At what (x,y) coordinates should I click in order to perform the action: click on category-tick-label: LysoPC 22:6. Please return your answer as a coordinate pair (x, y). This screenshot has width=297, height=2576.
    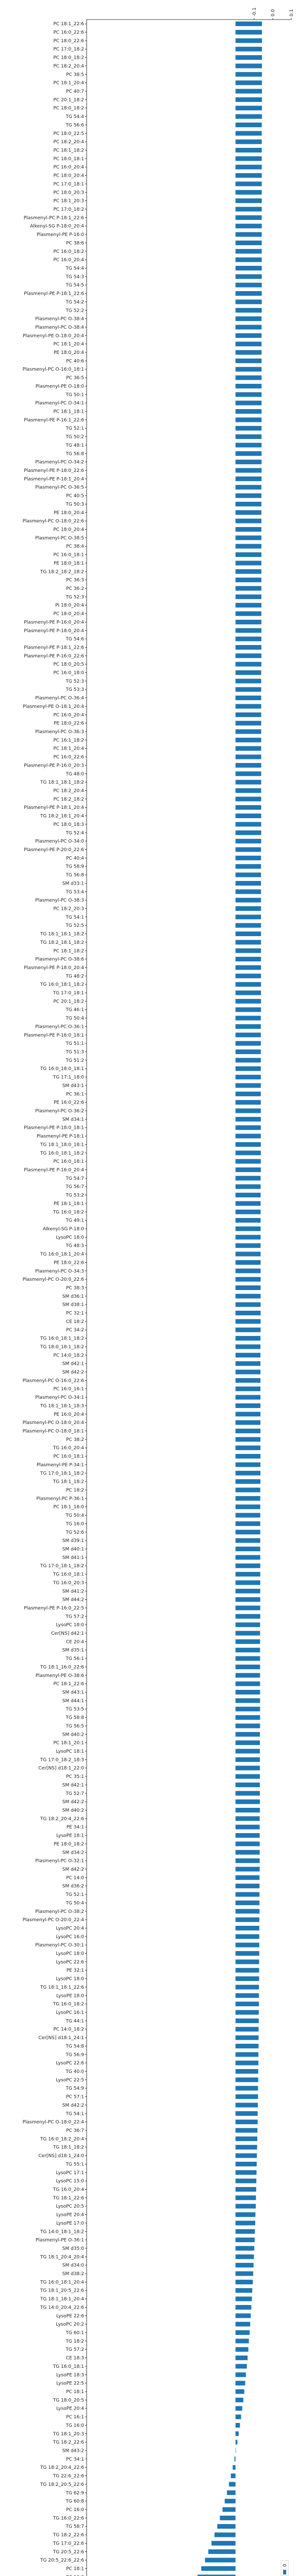
    Looking at the image, I should click on (70, 1963).